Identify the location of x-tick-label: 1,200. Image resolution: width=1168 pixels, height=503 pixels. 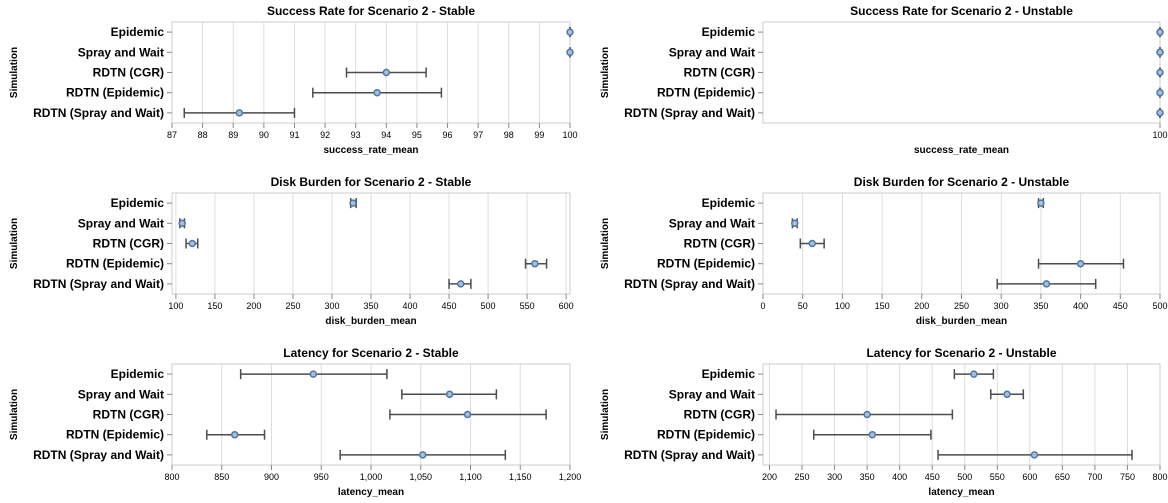
(570, 477).